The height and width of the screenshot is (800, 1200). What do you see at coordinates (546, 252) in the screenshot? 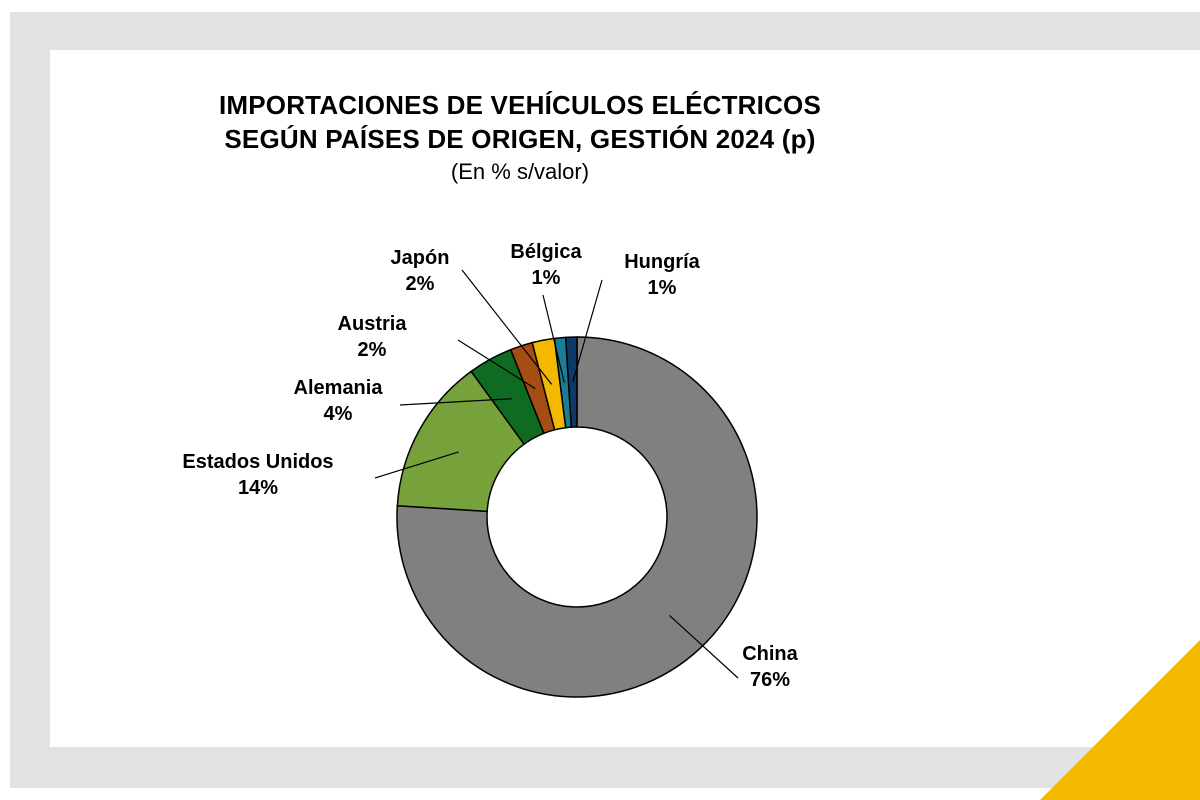
I see `category-label-bélgica: Bélgica` at bounding box center [546, 252].